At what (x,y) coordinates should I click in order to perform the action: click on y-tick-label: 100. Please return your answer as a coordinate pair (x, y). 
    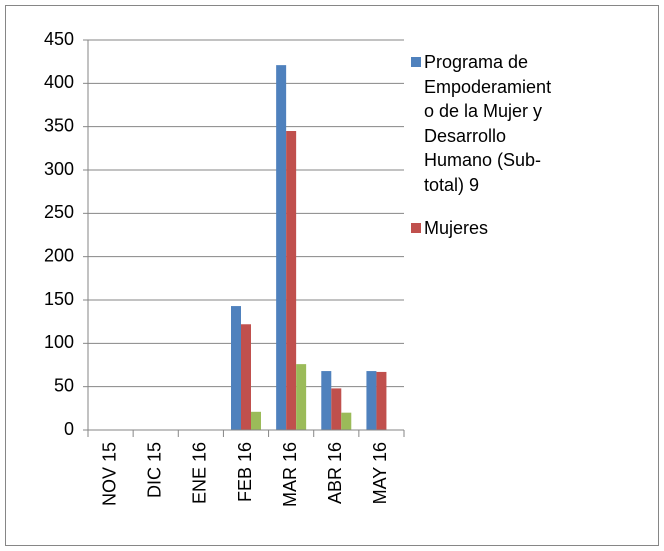
    Looking at the image, I should click on (59, 342).